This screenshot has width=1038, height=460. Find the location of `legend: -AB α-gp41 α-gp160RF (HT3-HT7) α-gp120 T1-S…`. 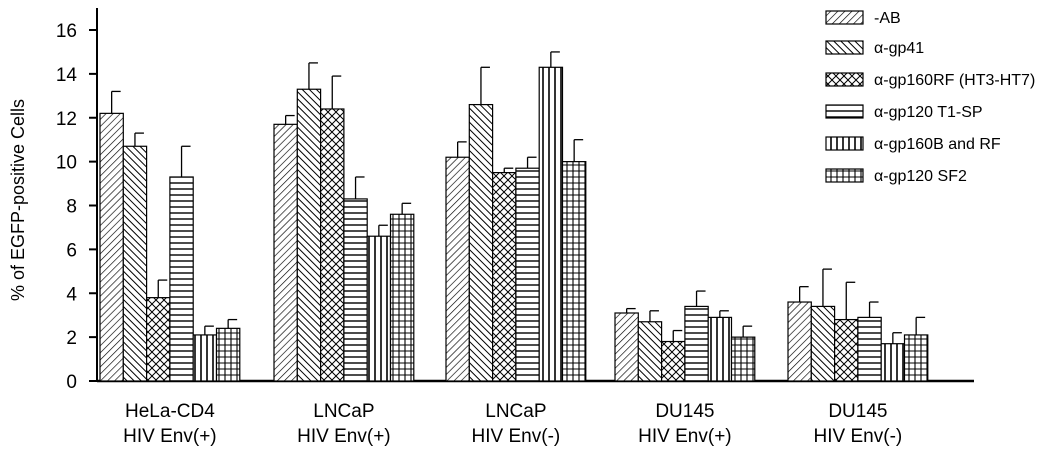

legend: -AB α-gp41 α-gp160RF (HT3-HT7) α-gp120 T1-S… is located at coordinates (930, 97).